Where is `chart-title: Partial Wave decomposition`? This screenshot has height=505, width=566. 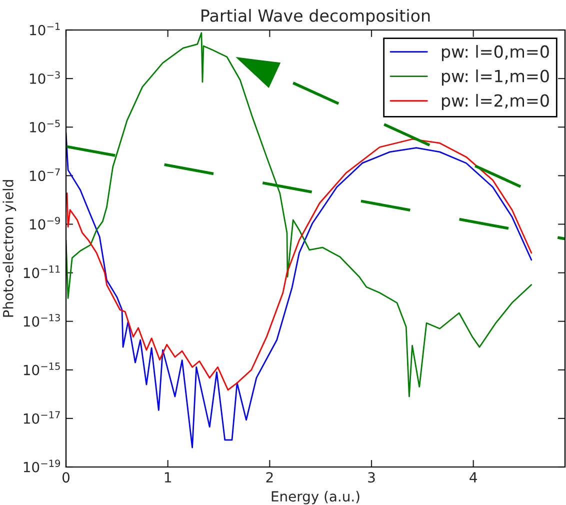
chart-title: Partial Wave decomposition is located at coordinates (316, 17).